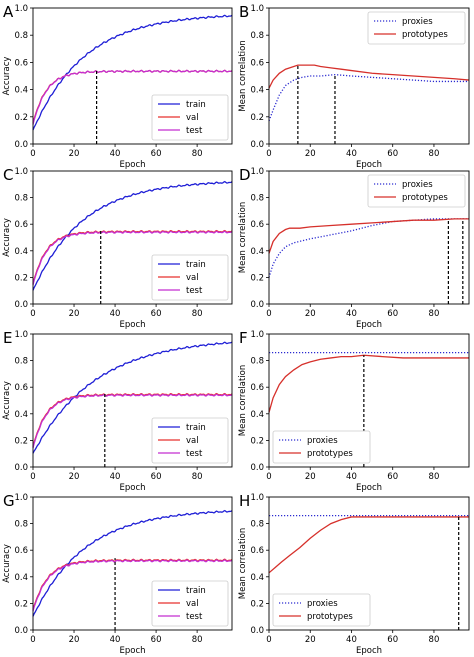 The width and height of the screenshot is (474, 657). What do you see at coordinates (245, 175) in the screenshot?
I see `panel-letter: D` at bounding box center [245, 175].